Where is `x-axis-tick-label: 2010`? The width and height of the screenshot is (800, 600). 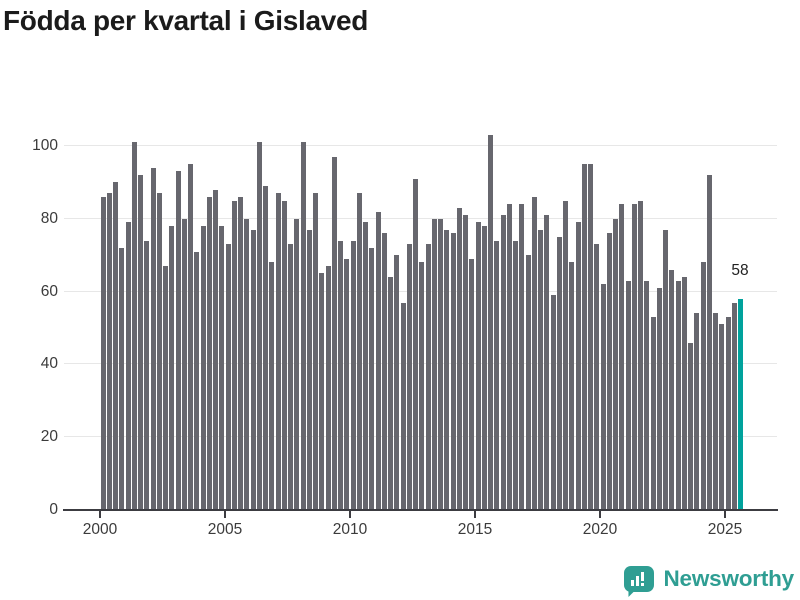 x-axis-tick-label: 2010 is located at coordinates (350, 529).